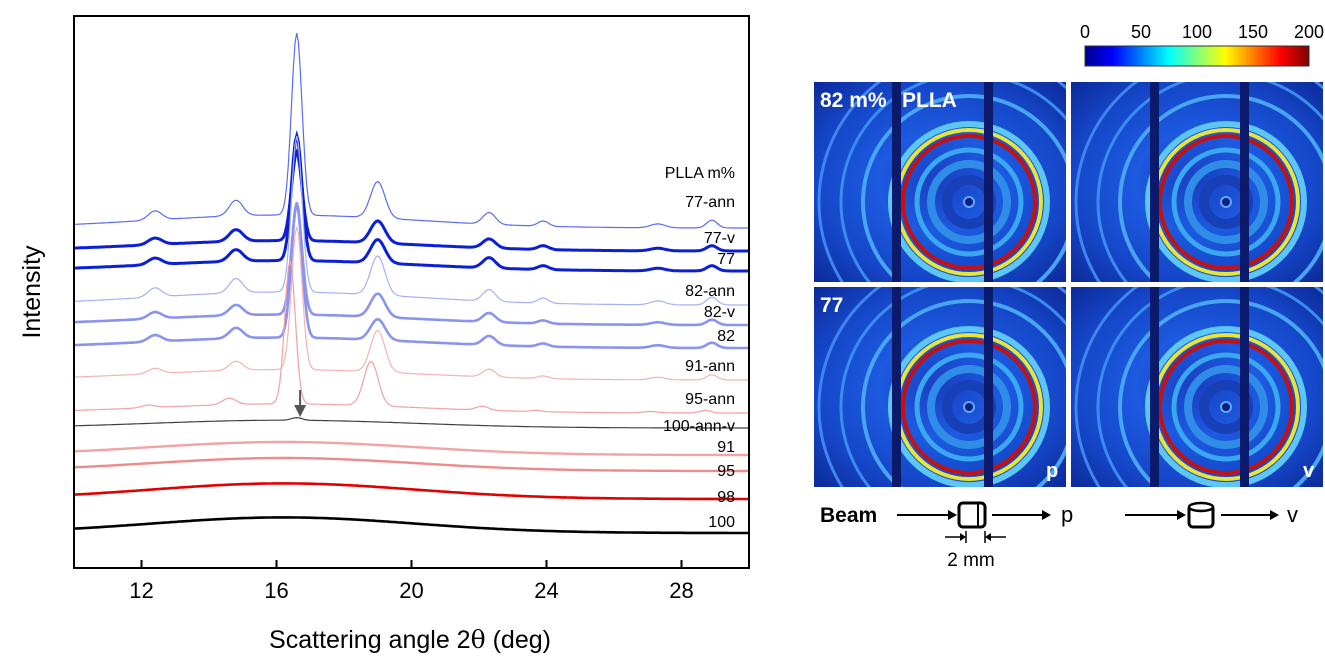 This screenshot has width=1325, height=659. I want to click on colorbar, so click(1197, 56).